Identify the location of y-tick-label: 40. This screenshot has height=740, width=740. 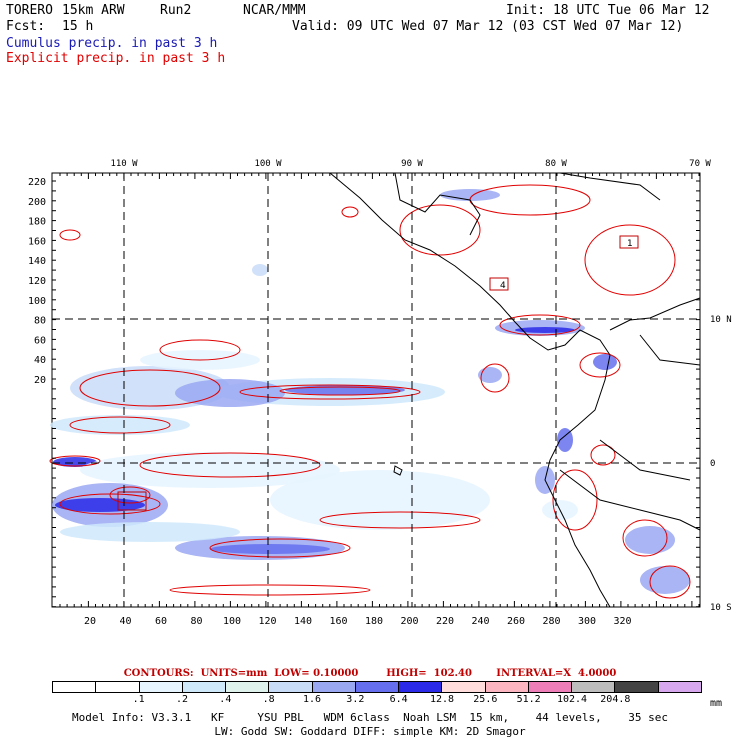
(40, 360).